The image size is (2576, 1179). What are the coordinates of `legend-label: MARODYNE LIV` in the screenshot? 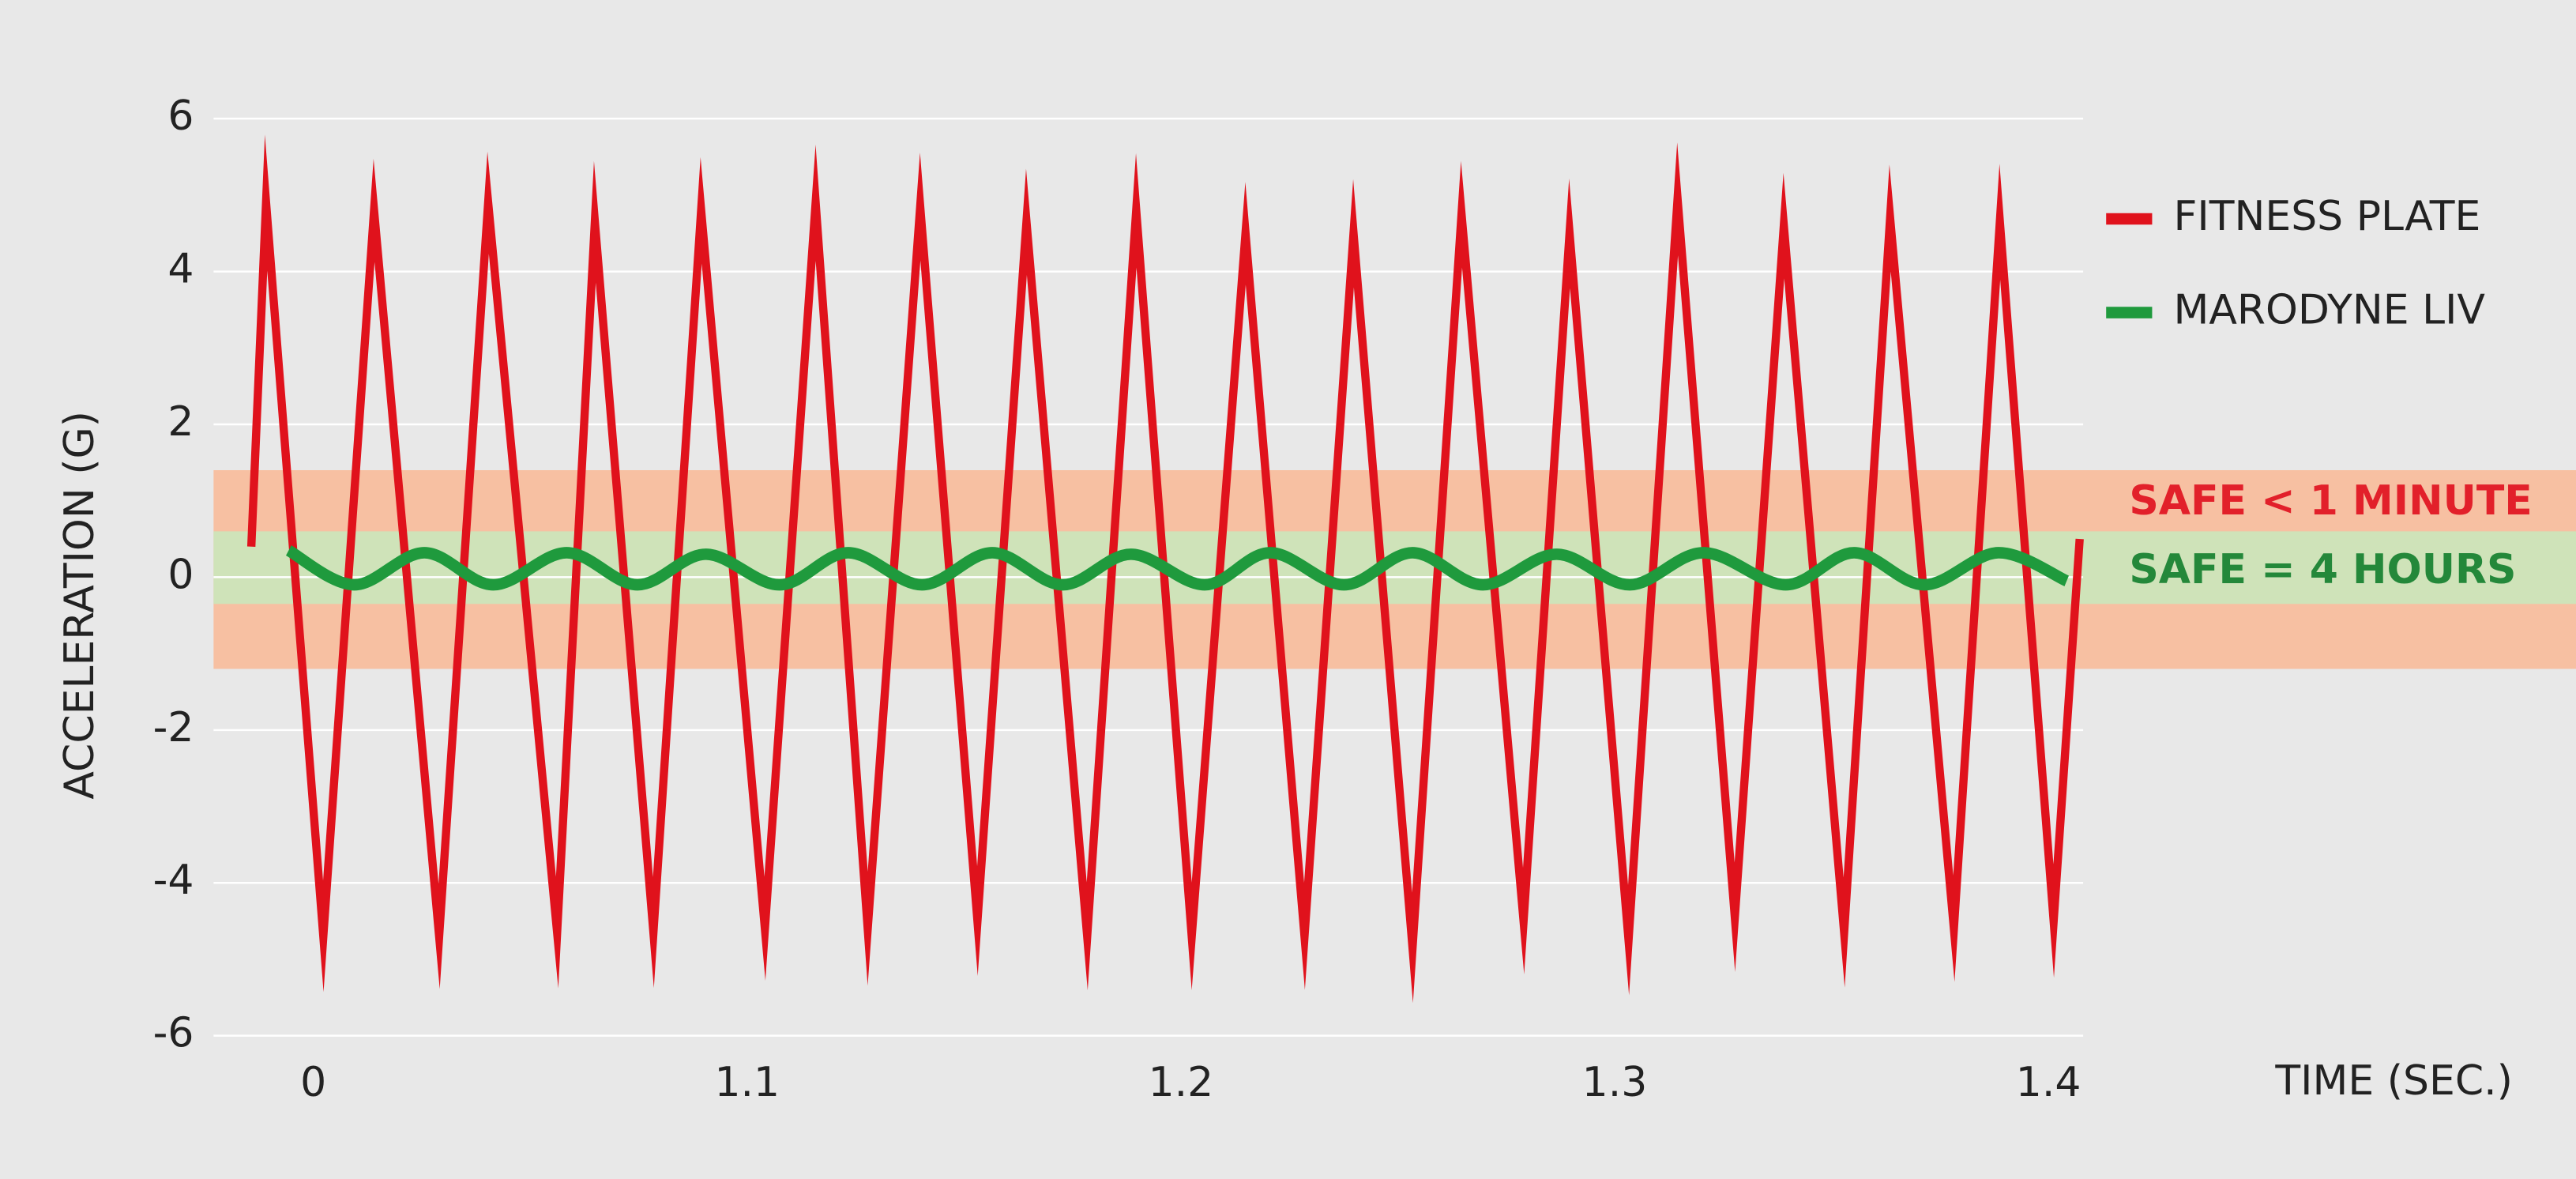 It's located at (2329, 310).